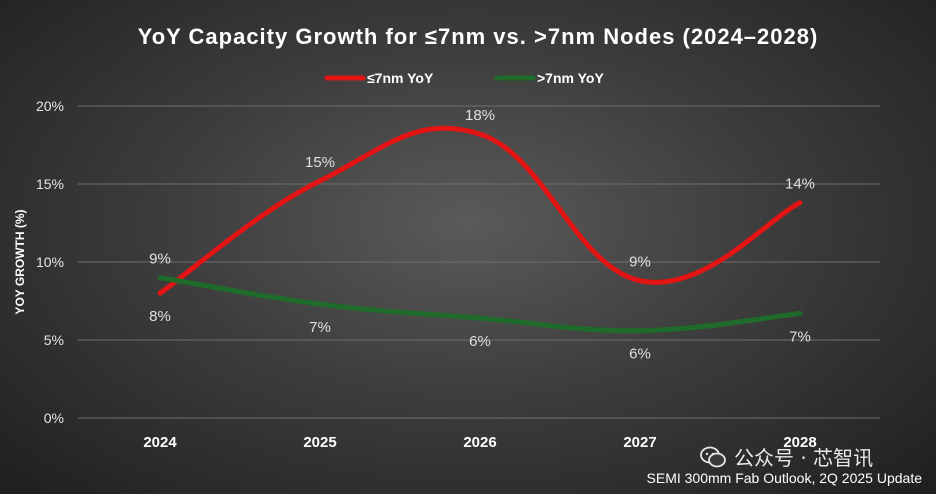 The image size is (936, 494). Describe the element at coordinates (784, 478) in the screenshot. I see `source-note: SEMI 300mm Fab Outlook, 2Q 2025 Update` at that location.